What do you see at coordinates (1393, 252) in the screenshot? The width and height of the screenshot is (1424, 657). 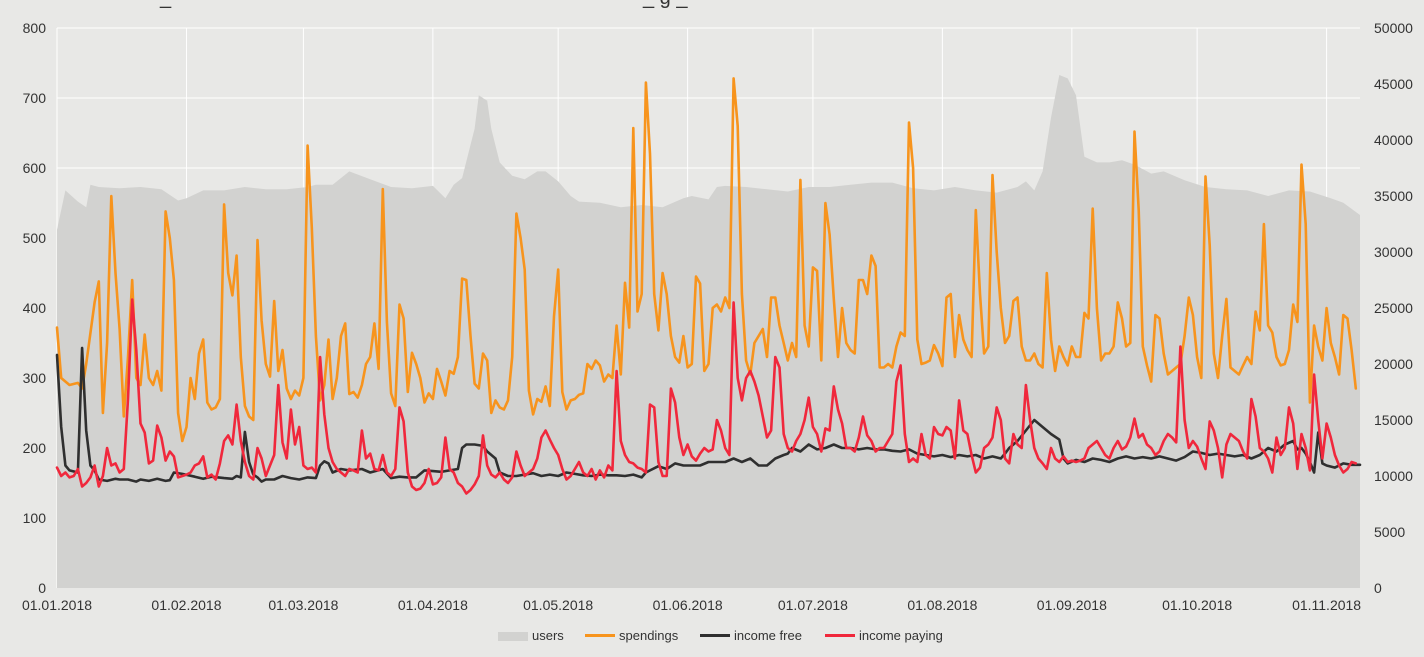 I see `y-right-tick-label: 30000` at bounding box center [1393, 252].